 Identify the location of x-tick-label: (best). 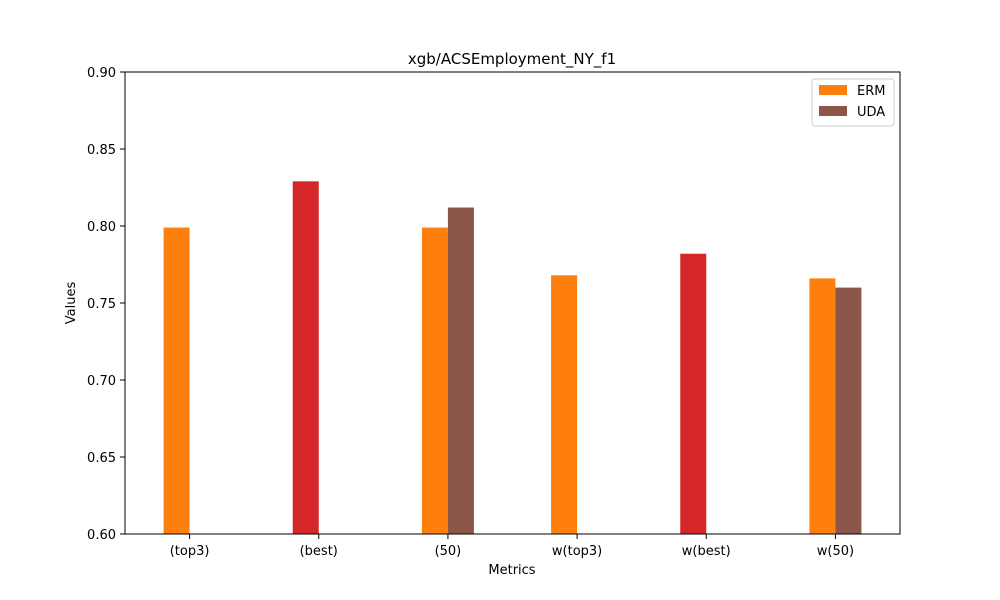
(319, 551).